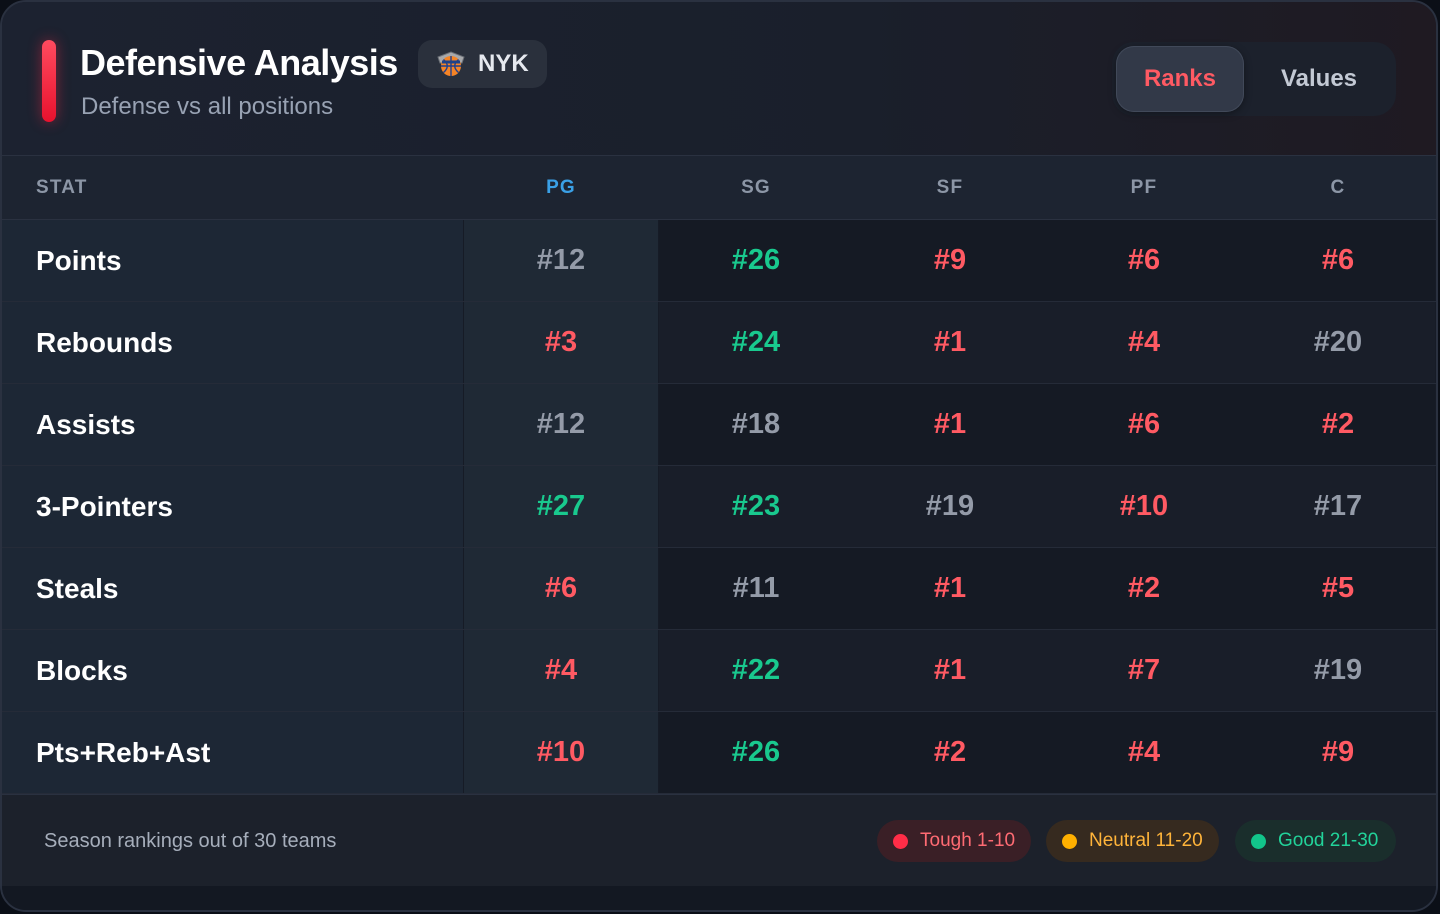 This screenshot has width=1440, height=914. I want to click on rank-cell-pf: #7, so click(1144, 670).